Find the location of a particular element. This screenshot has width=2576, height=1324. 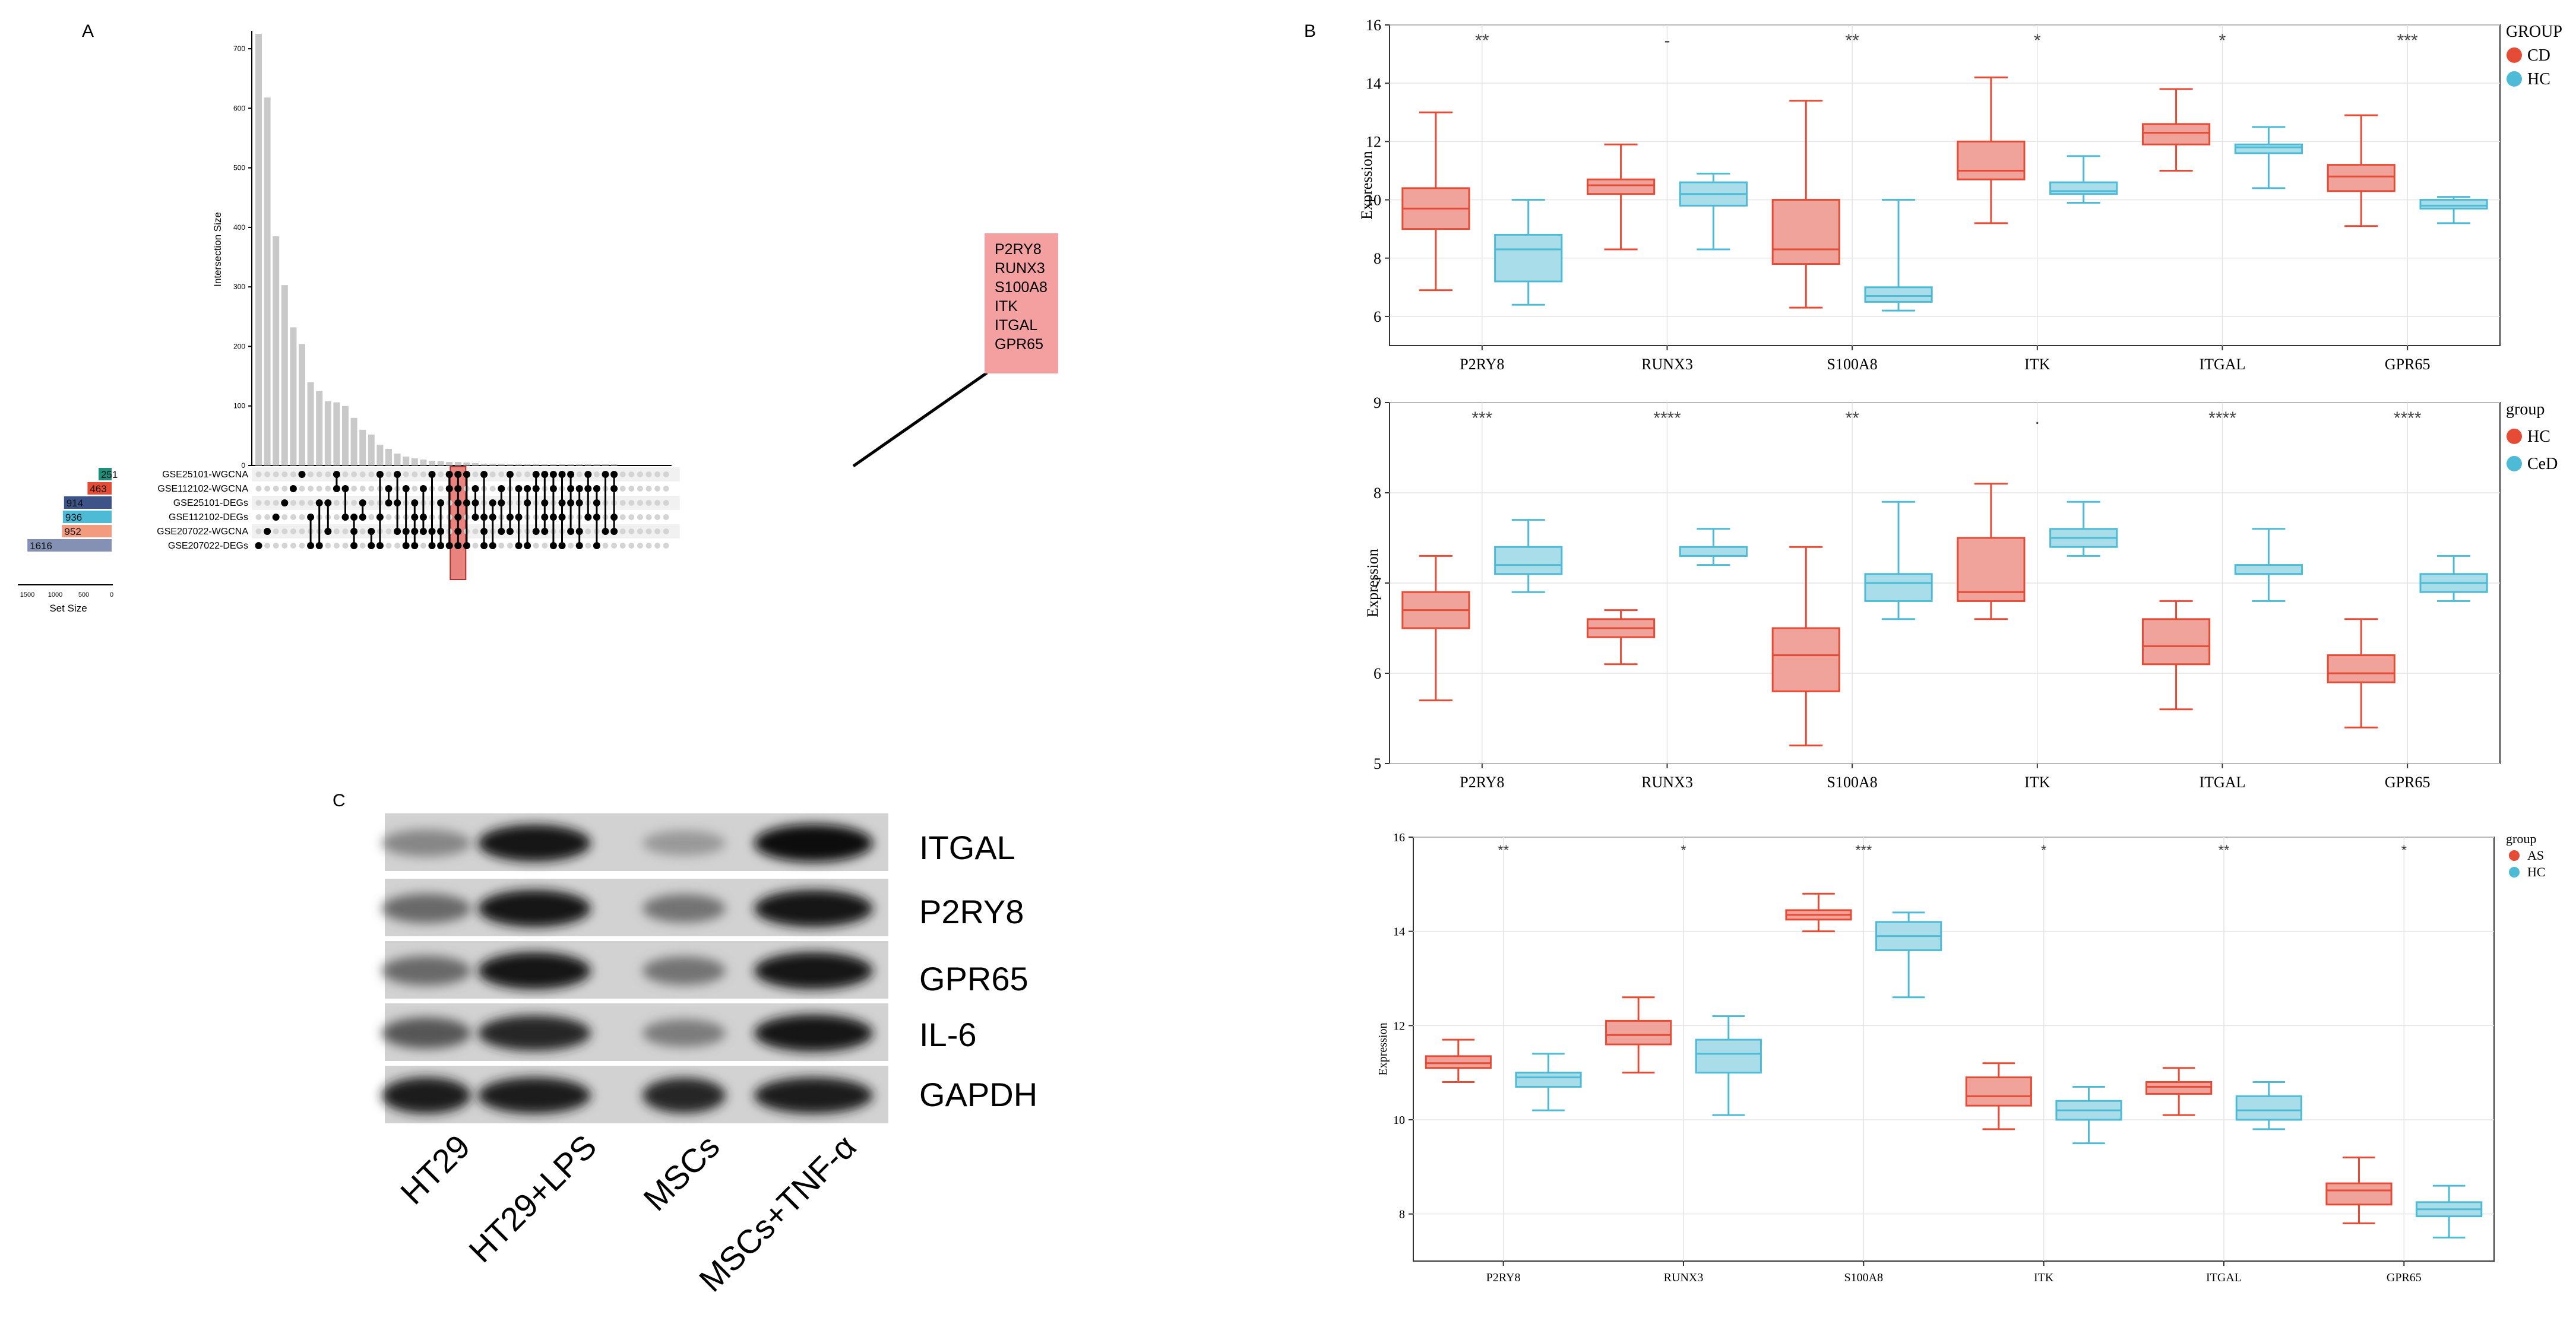

blot-lane-labels: HT29 HT29+LPS MSCs MSCs+TNF-α is located at coordinates (628, 1213).